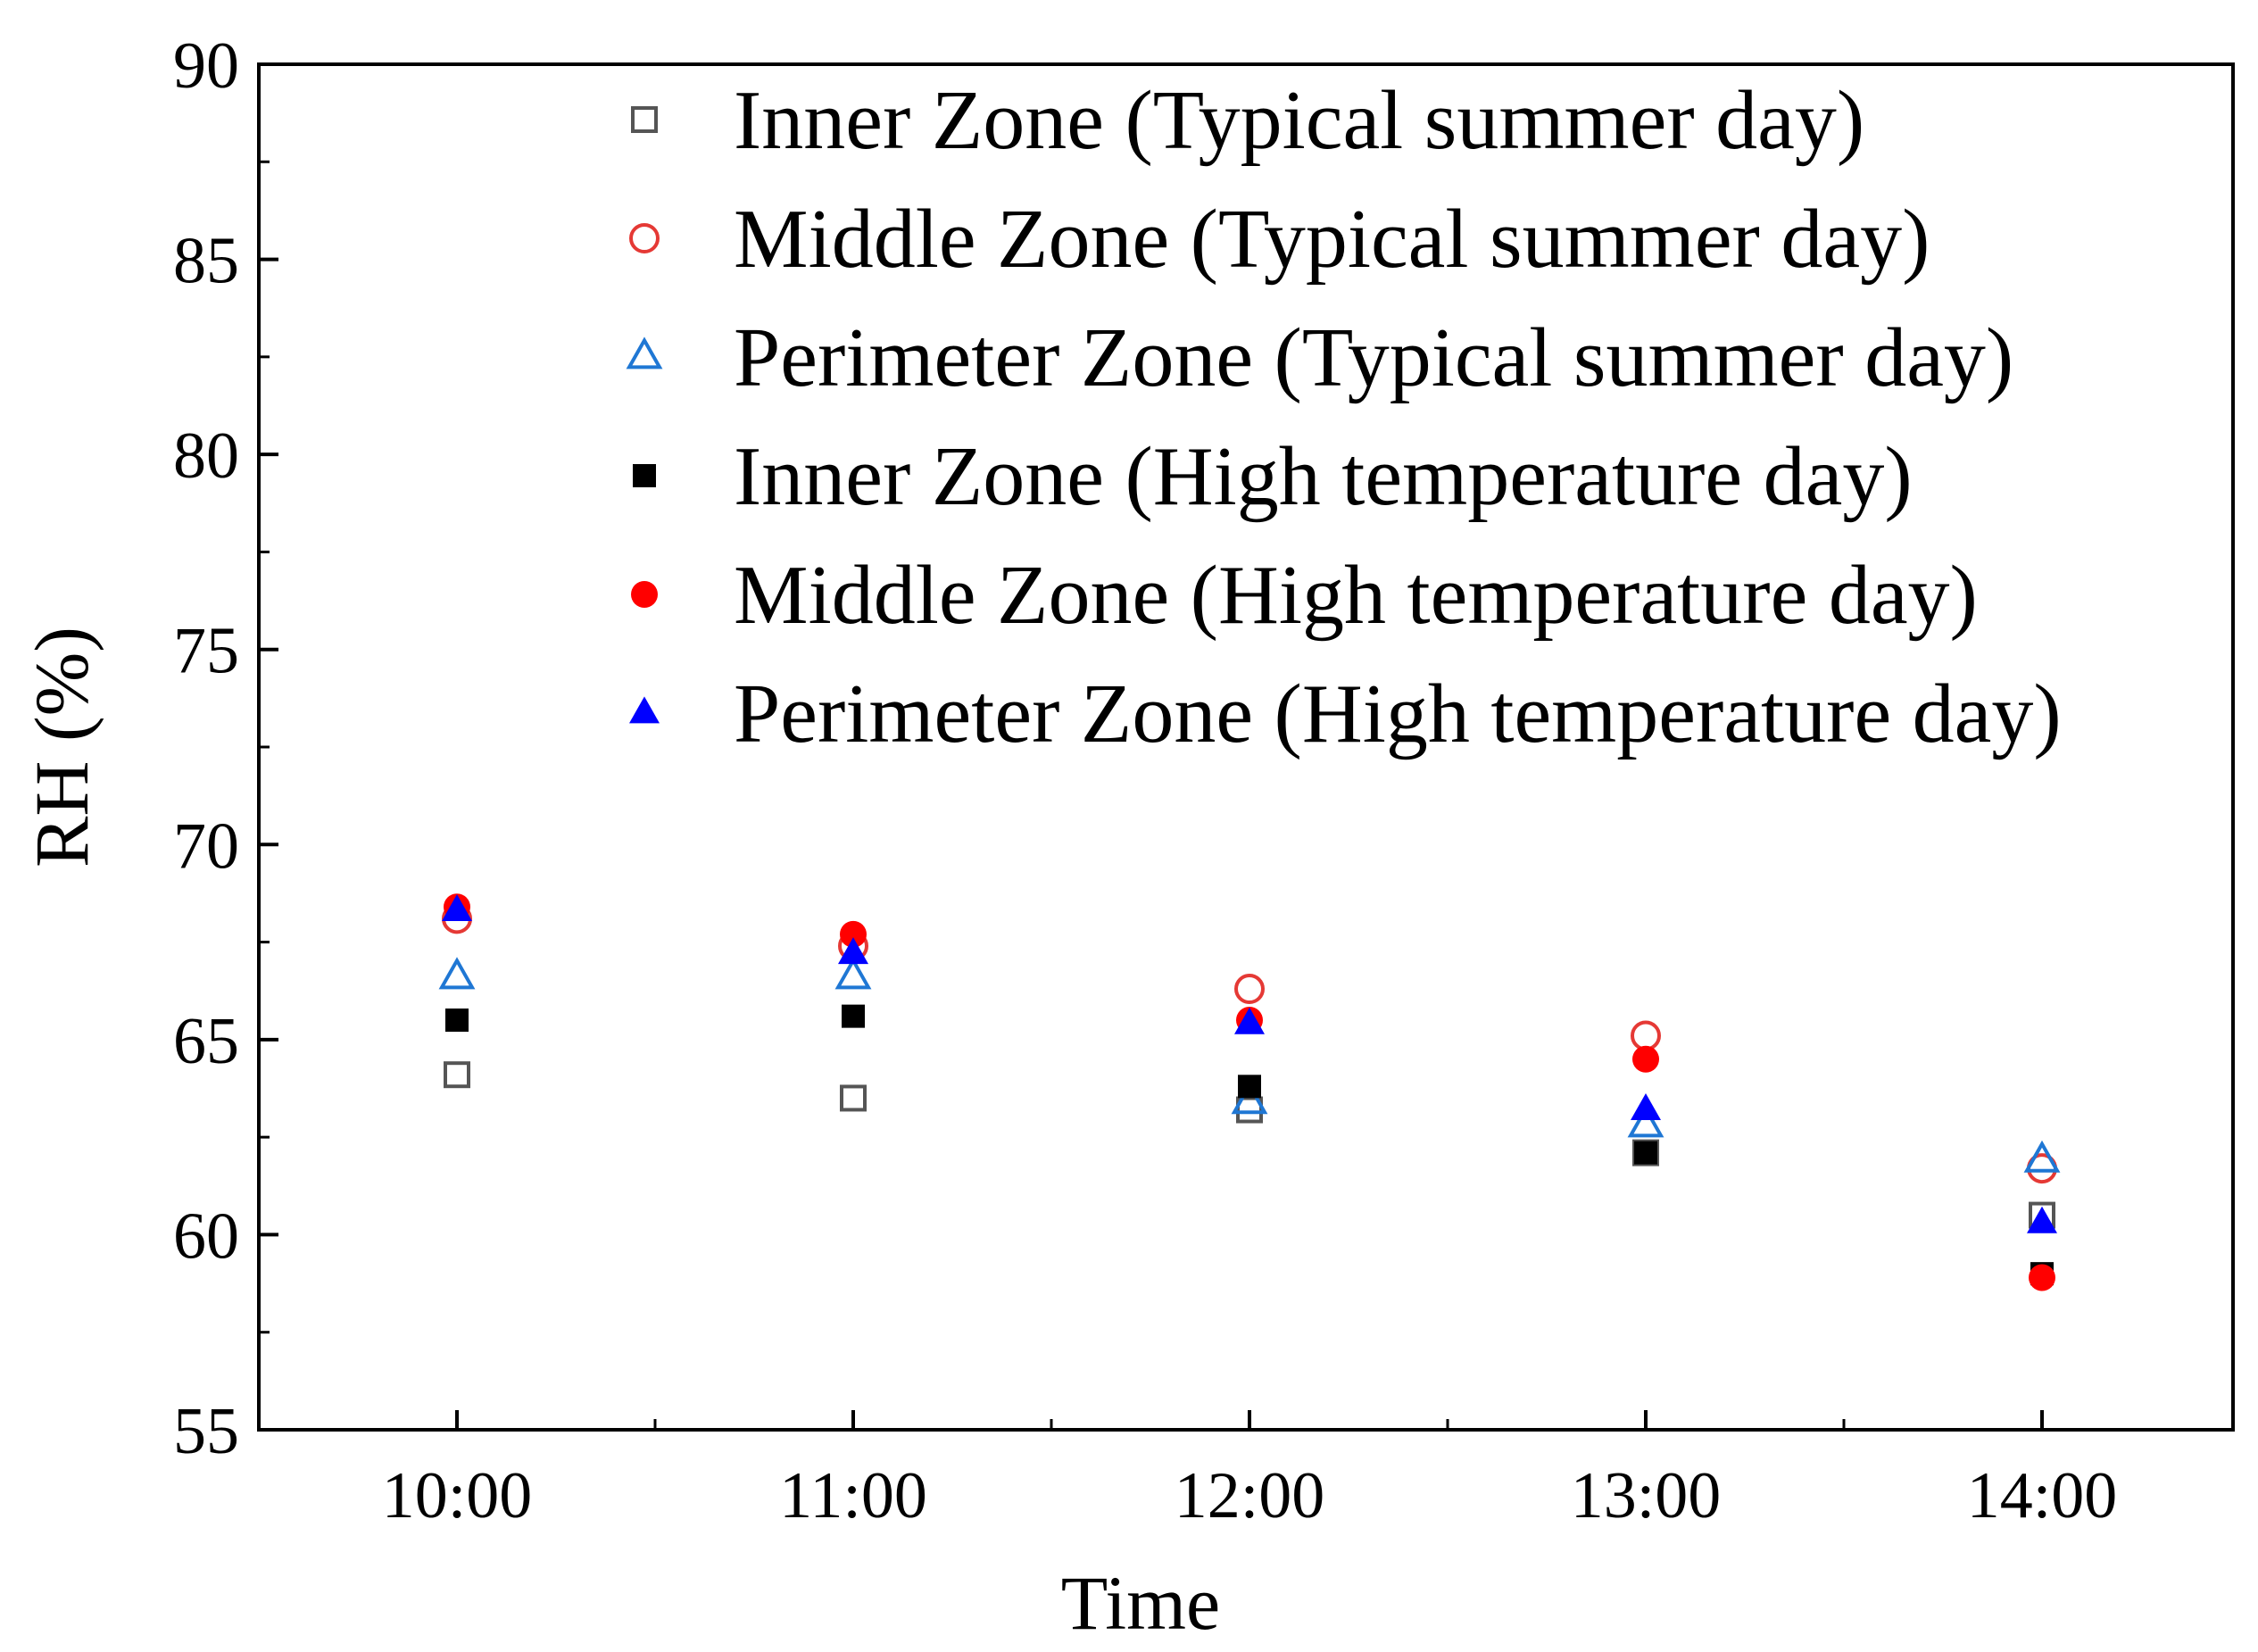  What do you see at coordinates (206, 66) in the screenshot?
I see `y-tick-label: 90` at bounding box center [206, 66].